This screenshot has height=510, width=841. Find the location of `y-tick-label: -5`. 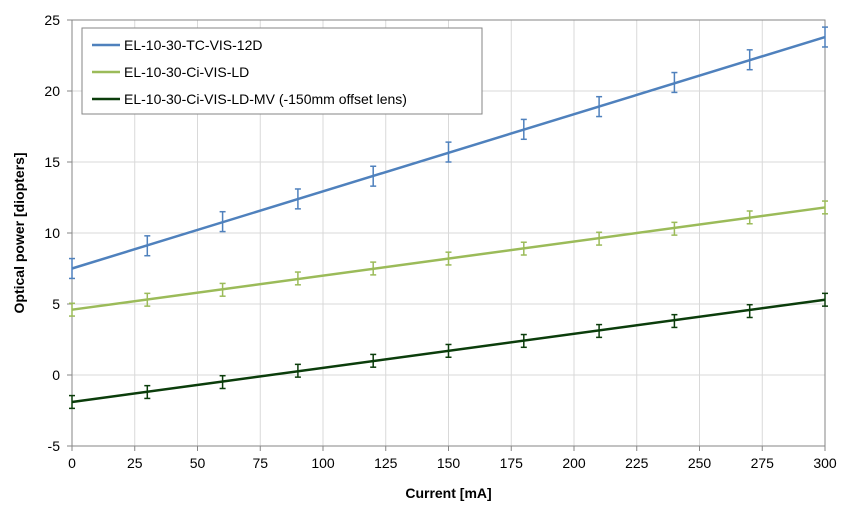

y-tick-label: -5 is located at coordinates (54, 446).